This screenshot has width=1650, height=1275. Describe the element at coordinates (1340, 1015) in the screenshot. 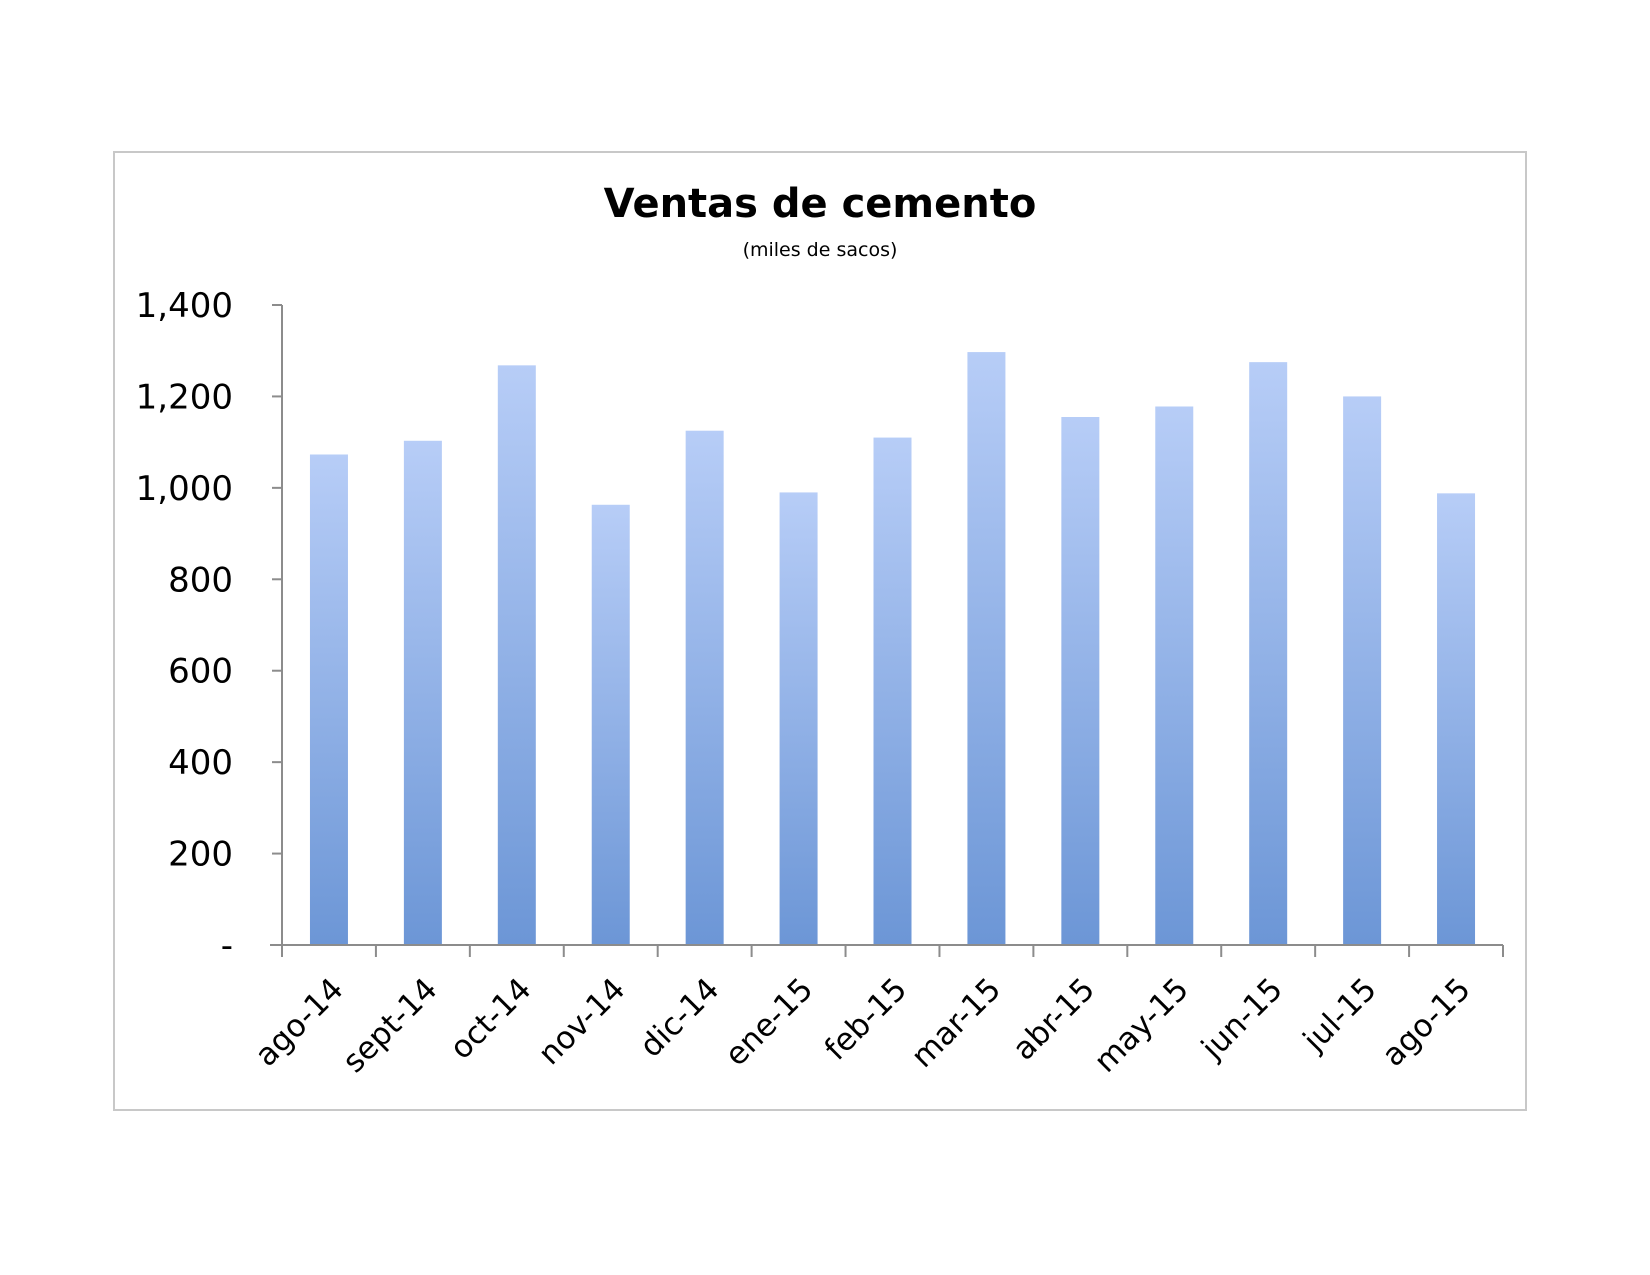

I see `x-tick-label: jul-15` at that location.